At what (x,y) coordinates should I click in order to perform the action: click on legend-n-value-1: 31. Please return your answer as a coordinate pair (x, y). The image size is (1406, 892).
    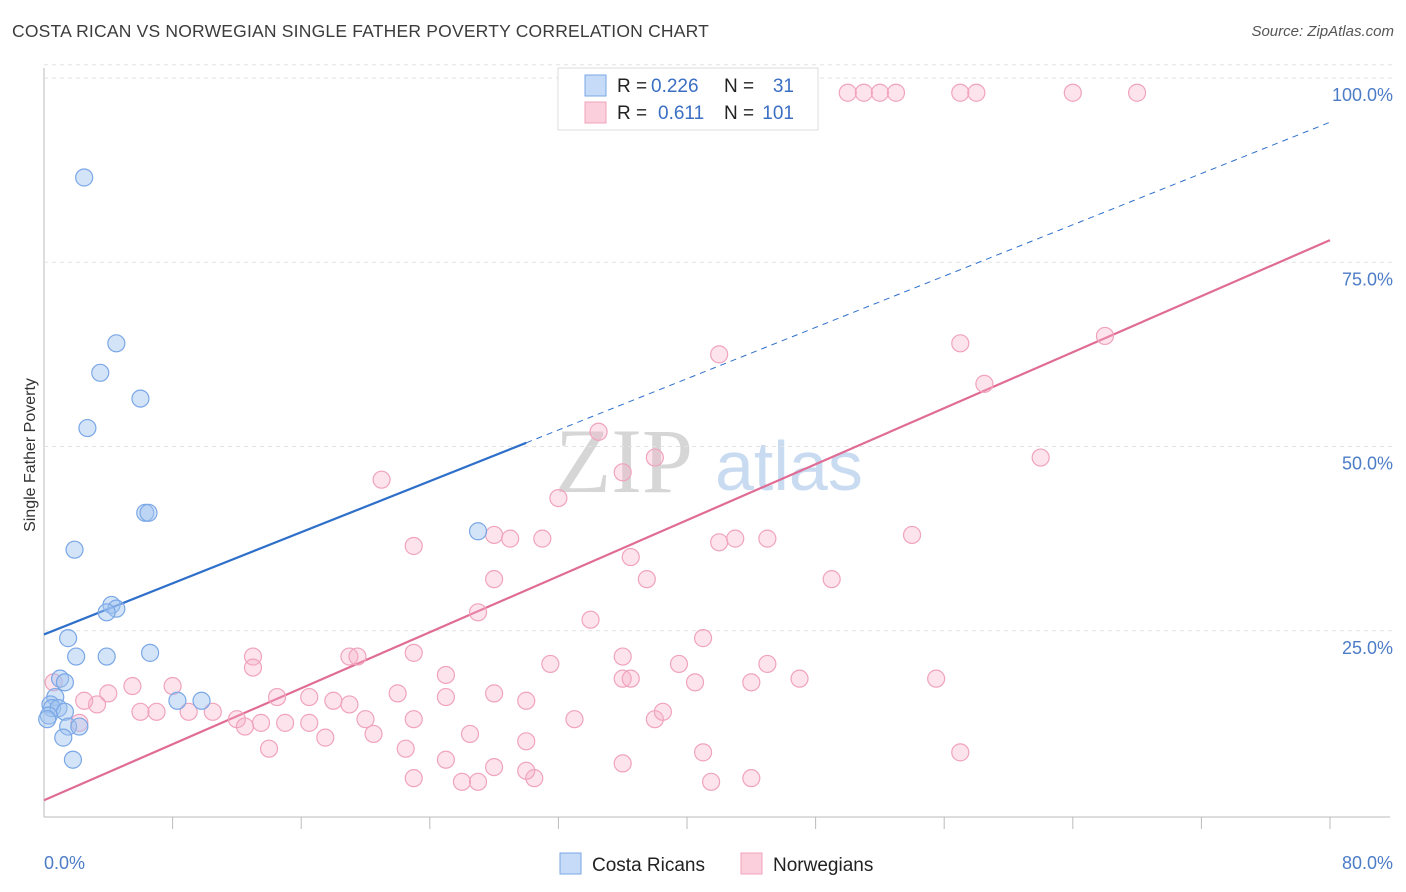
    Looking at the image, I should click on (783, 86).